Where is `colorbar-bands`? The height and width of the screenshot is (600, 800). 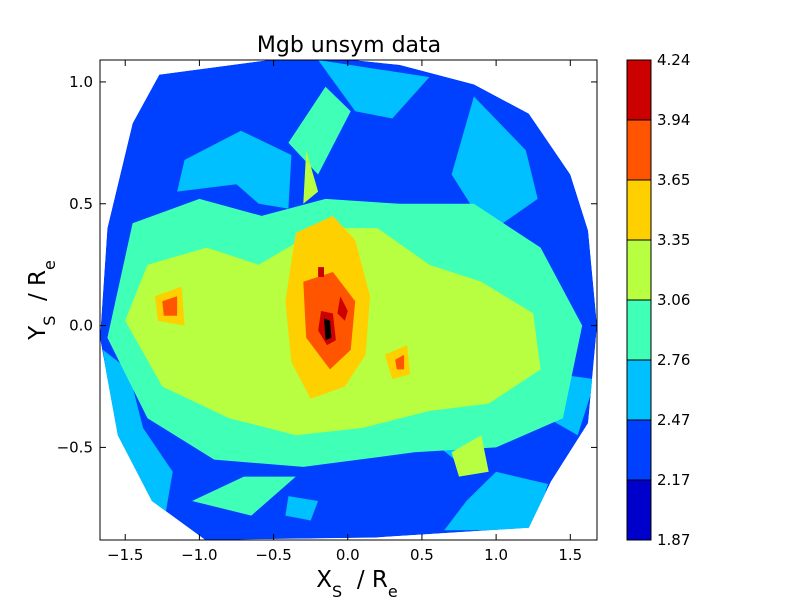
colorbar-bands is located at coordinates (639, 300).